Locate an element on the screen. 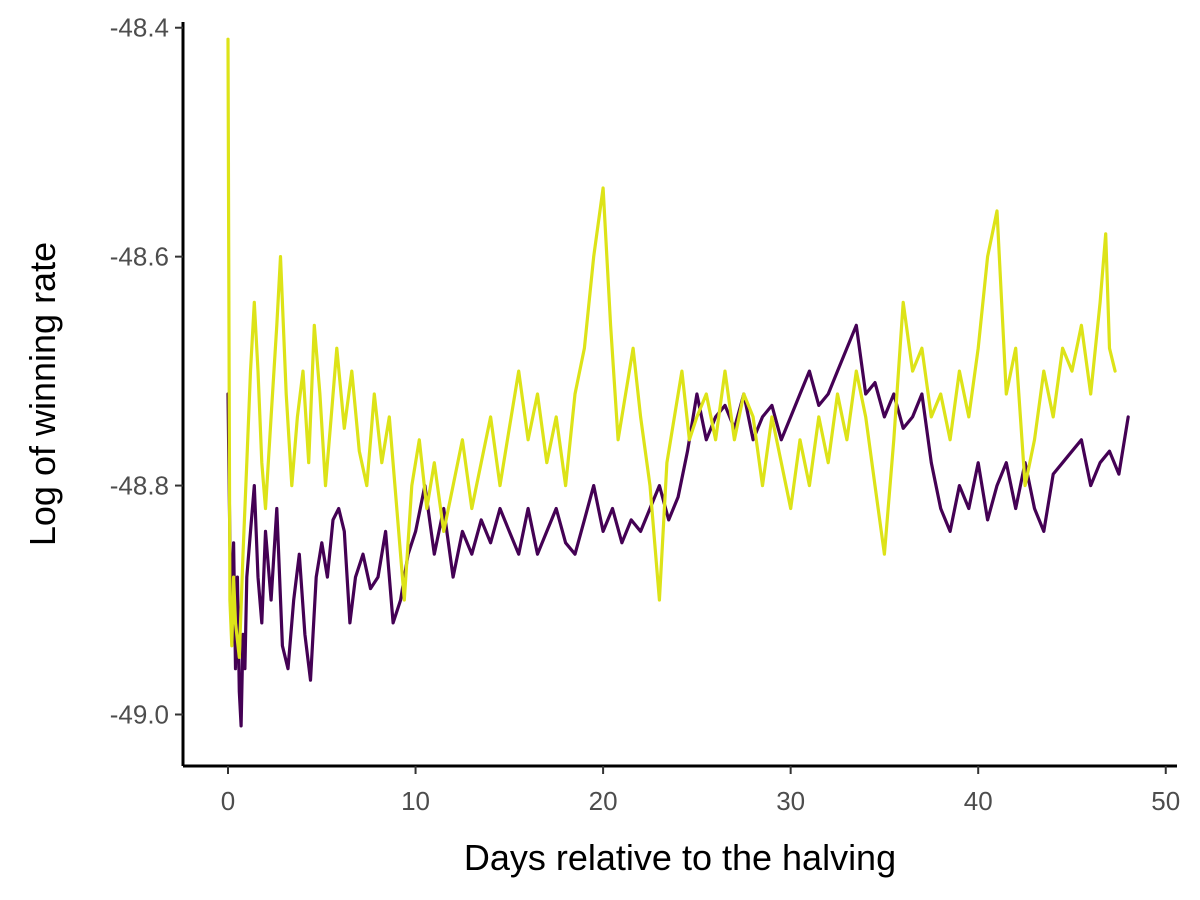 This screenshot has width=1200, height=900. x-tick-label: 50 is located at coordinates (1165, 801).